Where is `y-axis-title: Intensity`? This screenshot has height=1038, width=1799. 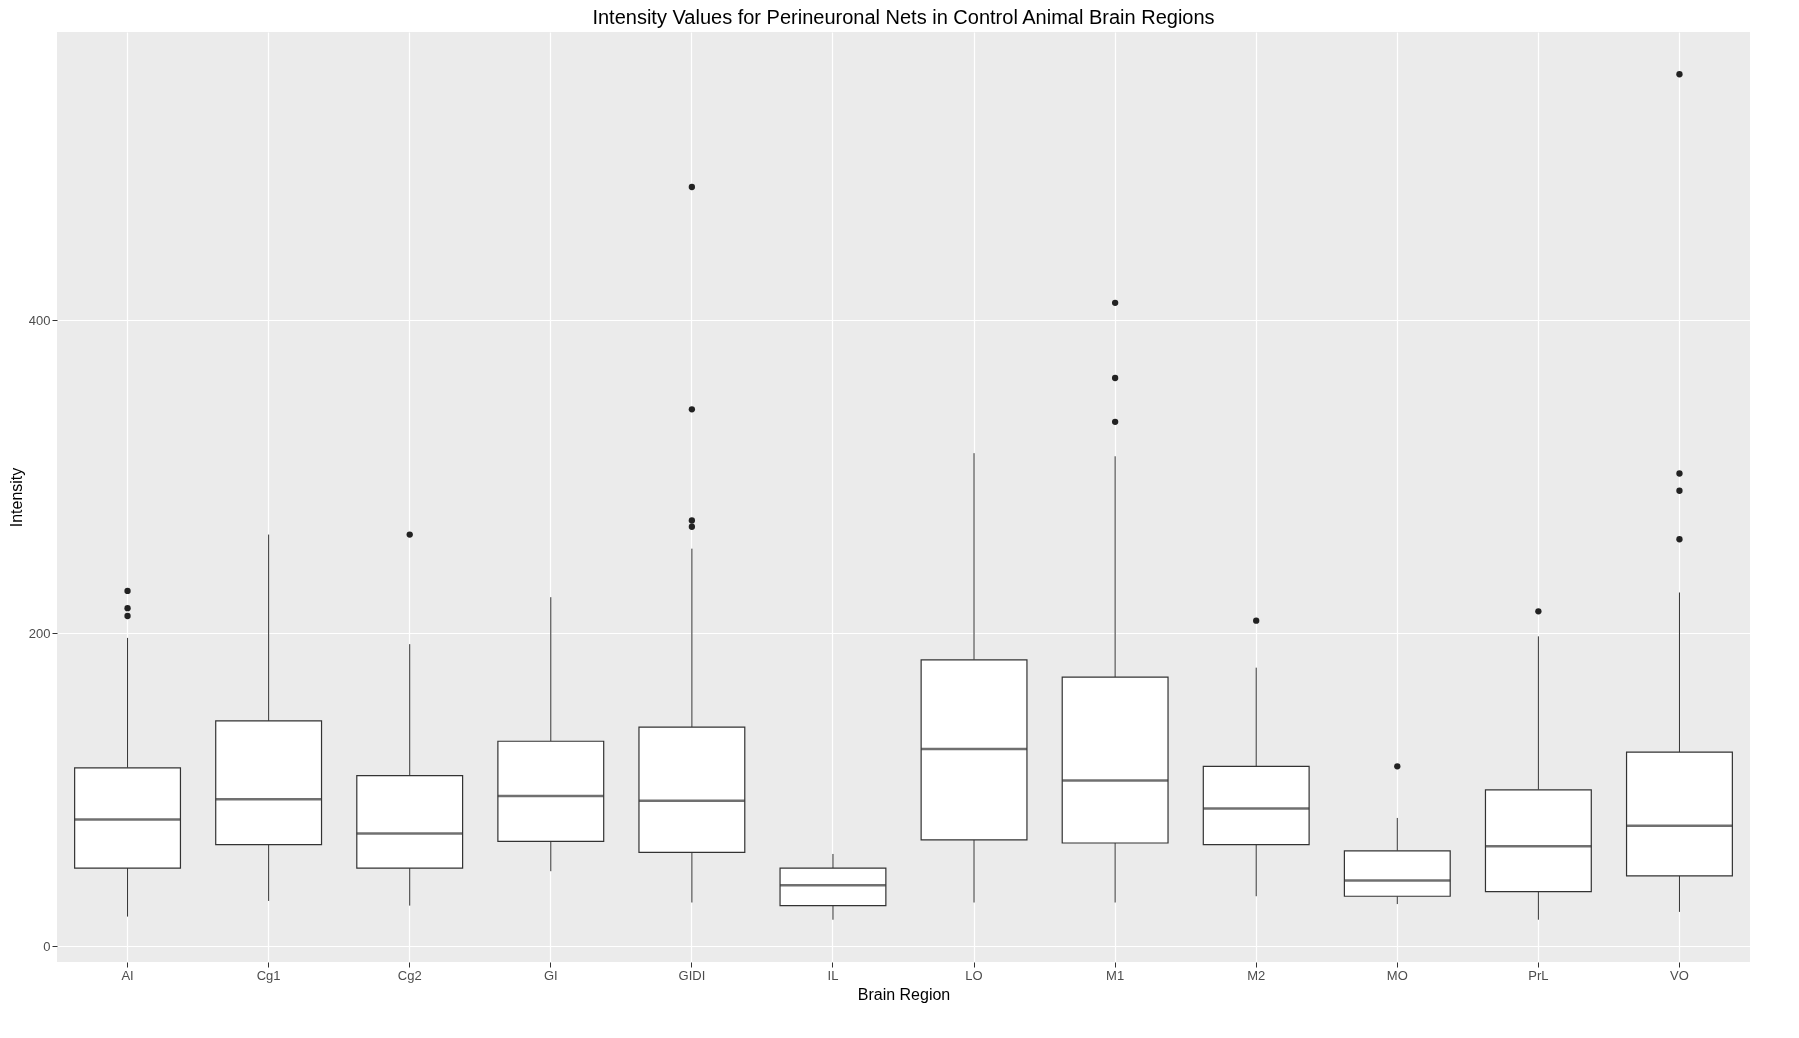
y-axis-title: Intensity is located at coordinates (16, 497).